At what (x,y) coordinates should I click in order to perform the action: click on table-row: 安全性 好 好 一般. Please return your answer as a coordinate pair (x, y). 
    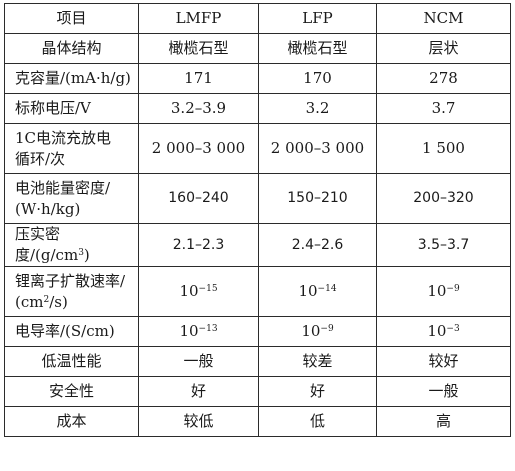
    Looking at the image, I should click on (257, 391).